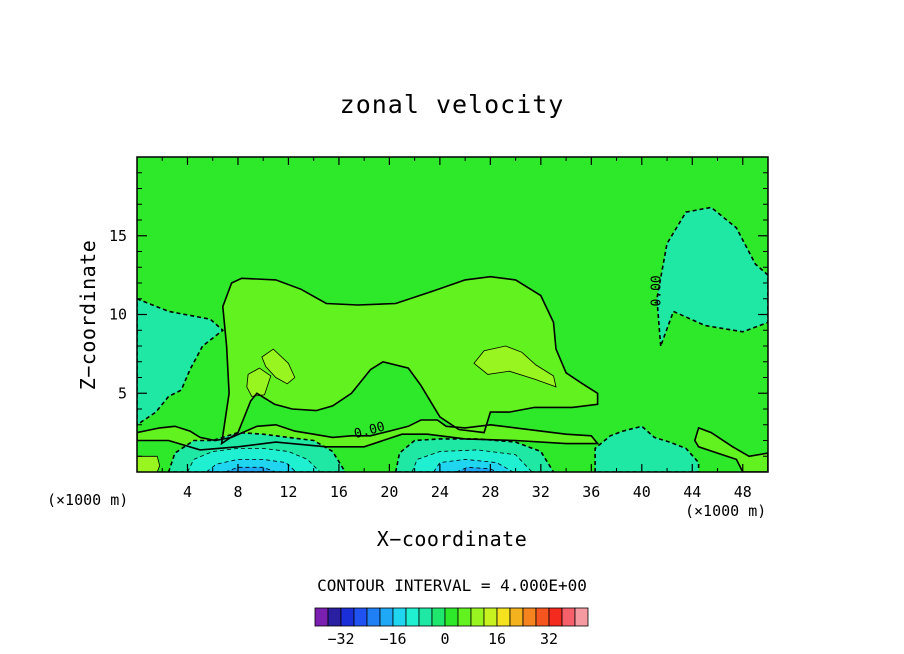 The height and width of the screenshot is (654, 904). I want to click on contour-line-blob2, so click(259, 382).